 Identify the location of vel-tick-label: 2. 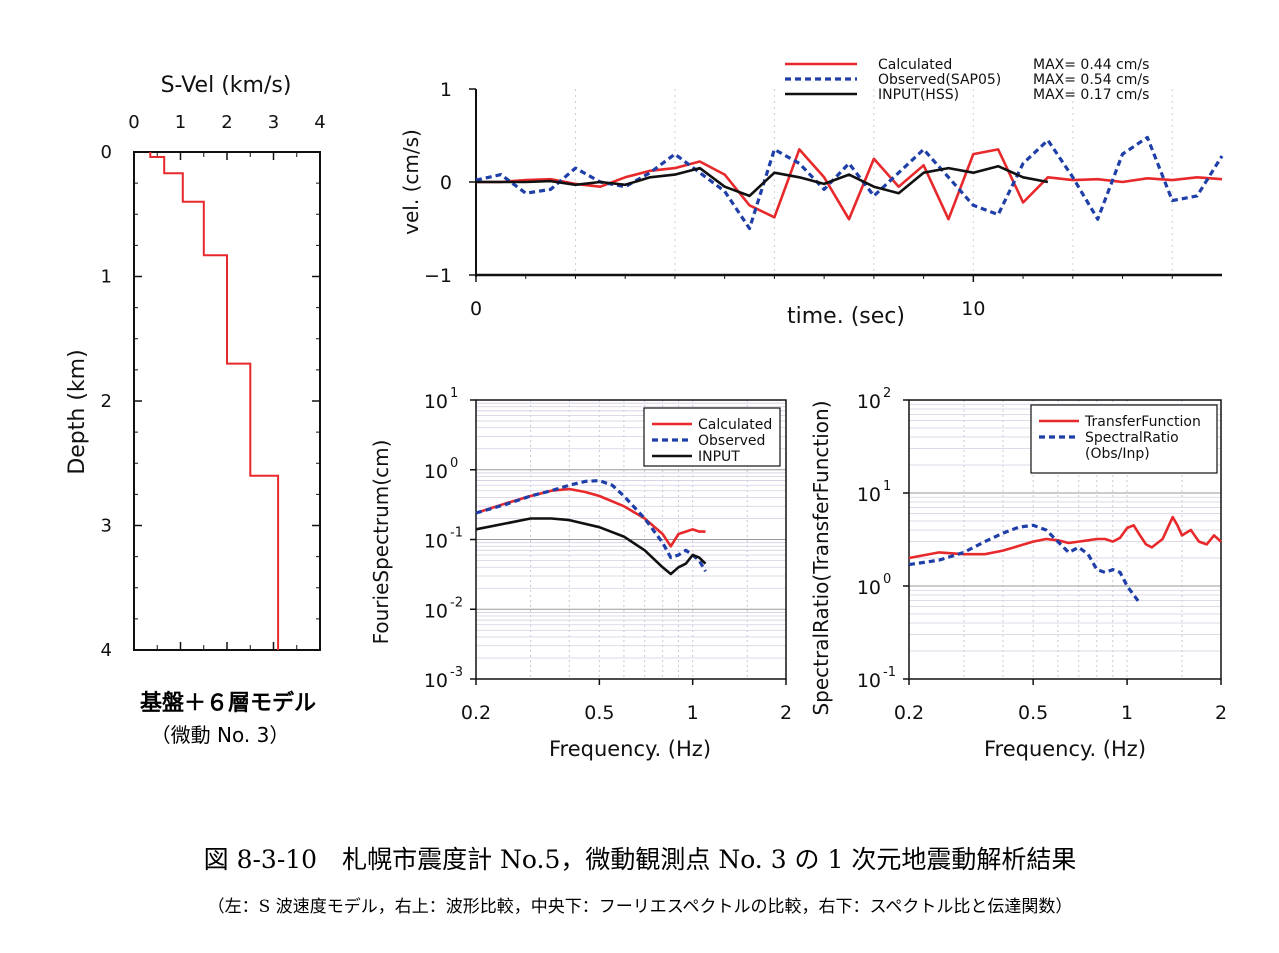
(226, 122).